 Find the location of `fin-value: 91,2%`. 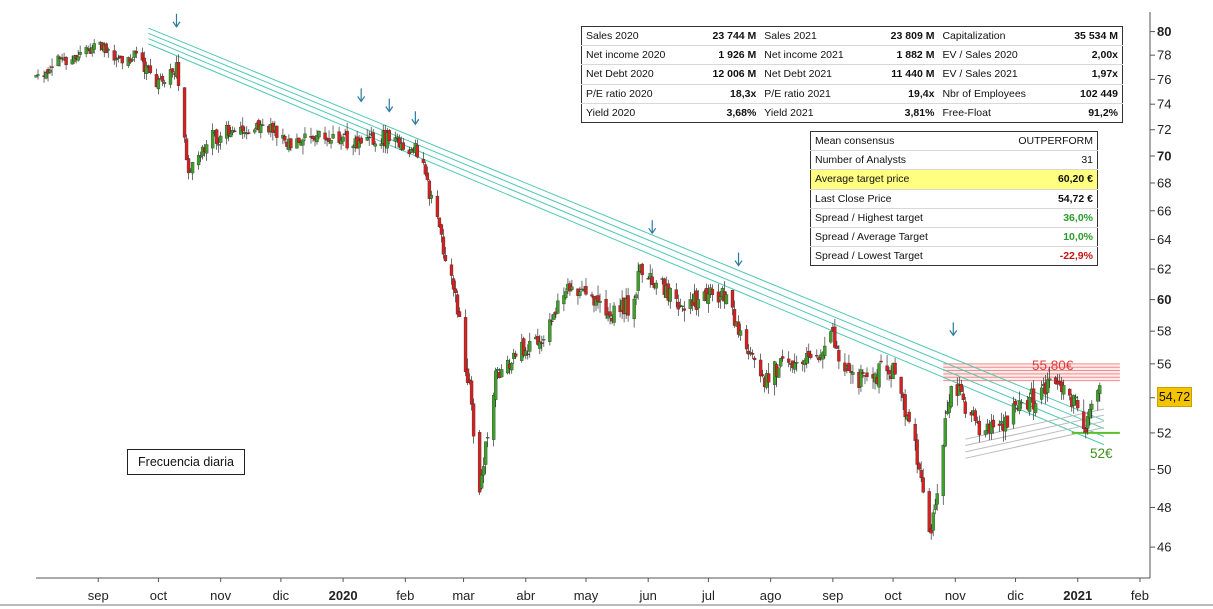

fin-value: 91,2% is located at coordinates (1103, 112).